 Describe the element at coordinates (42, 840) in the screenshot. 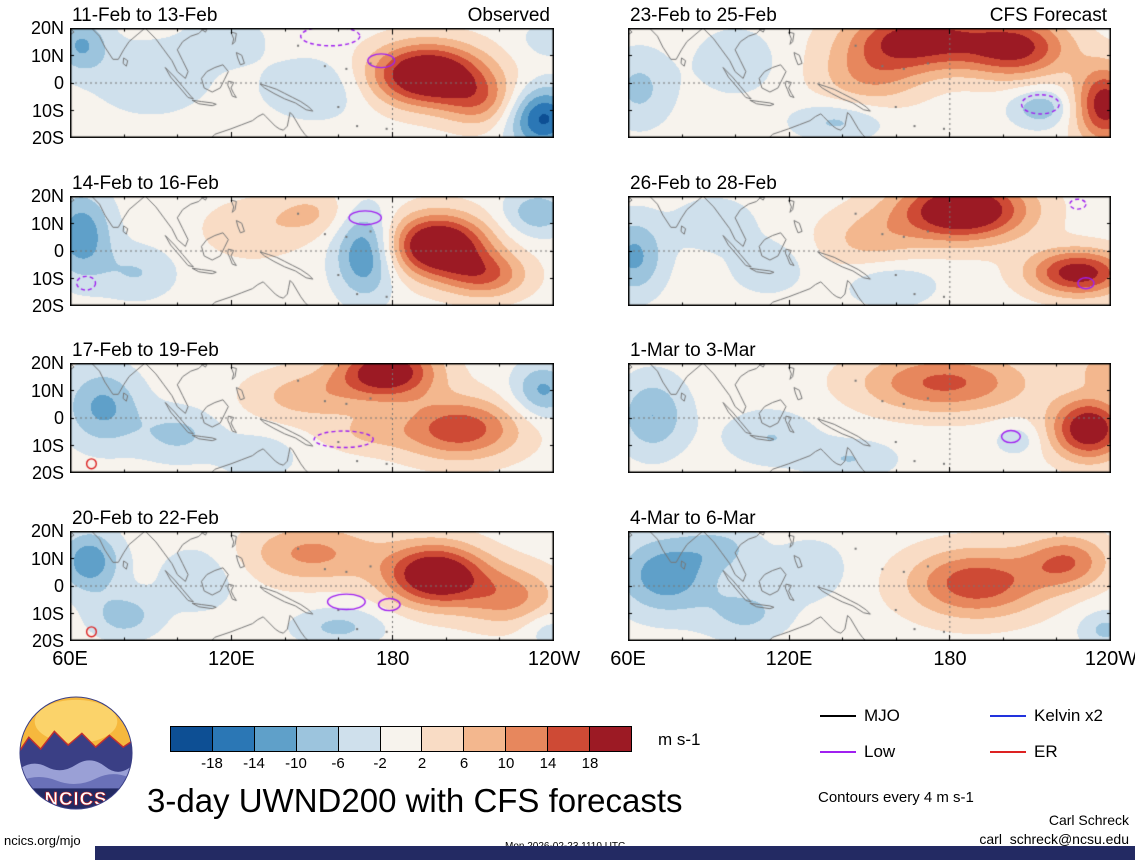

I see `site-url: ncics.org/mjo` at that location.